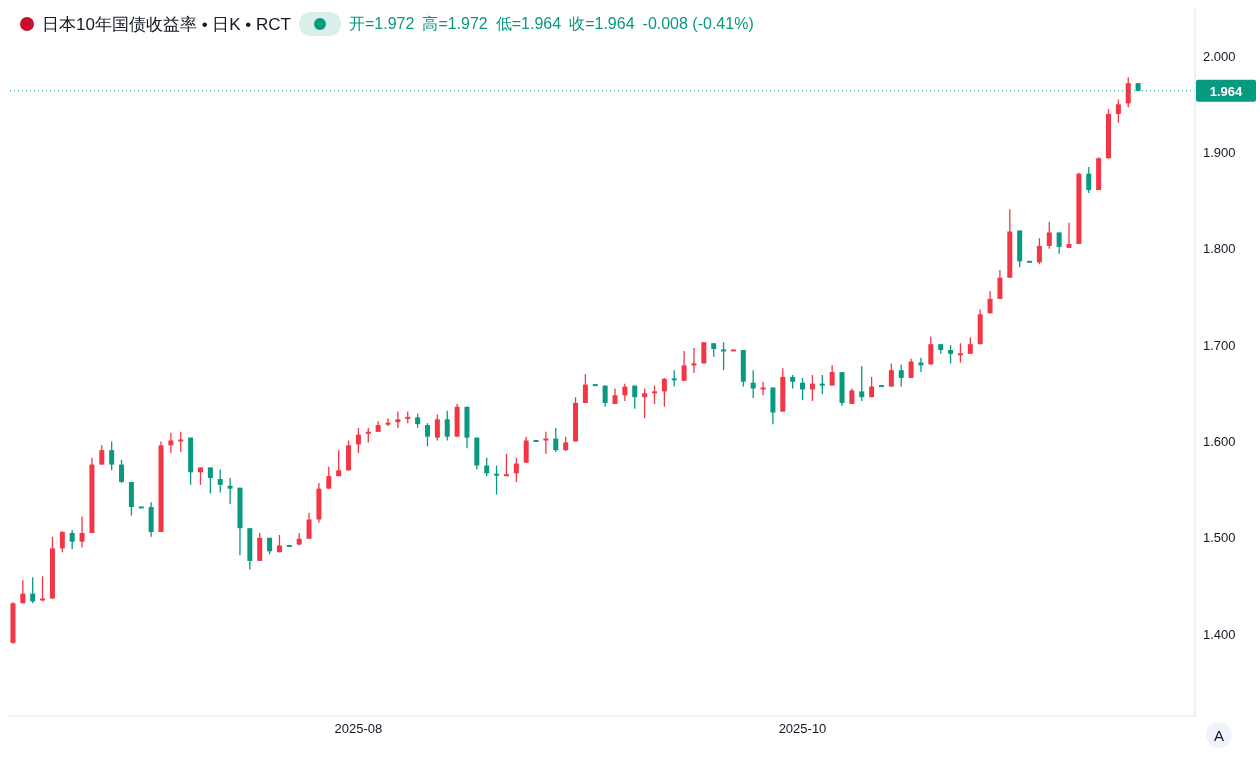 The height and width of the screenshot is (760, 1260). What do you see at coordinates (1219, 634) in the screenshot?
I see `y-tick-label: 1.400` at bounding box center [1219, 634].